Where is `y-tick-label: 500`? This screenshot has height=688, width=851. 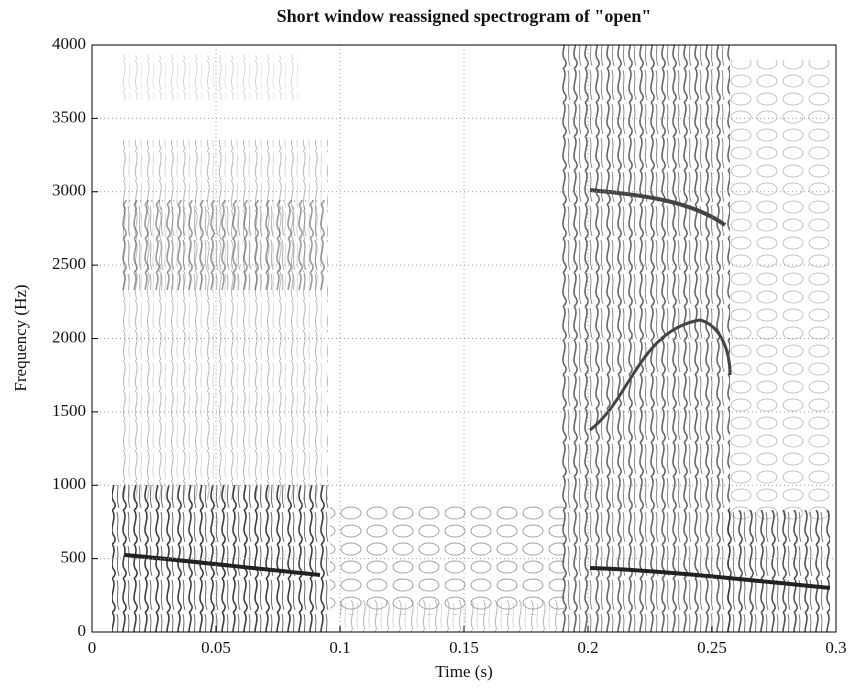
y-tick-label: 500 is located at coordinates (74, 557).